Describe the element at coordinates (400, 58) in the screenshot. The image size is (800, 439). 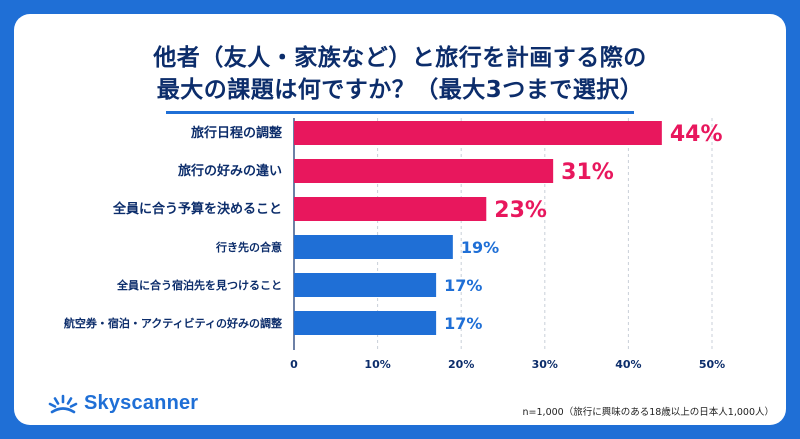
I see `chart-title-line1: 他者（友人・家族など）と旅行を計画する際の` at that location.